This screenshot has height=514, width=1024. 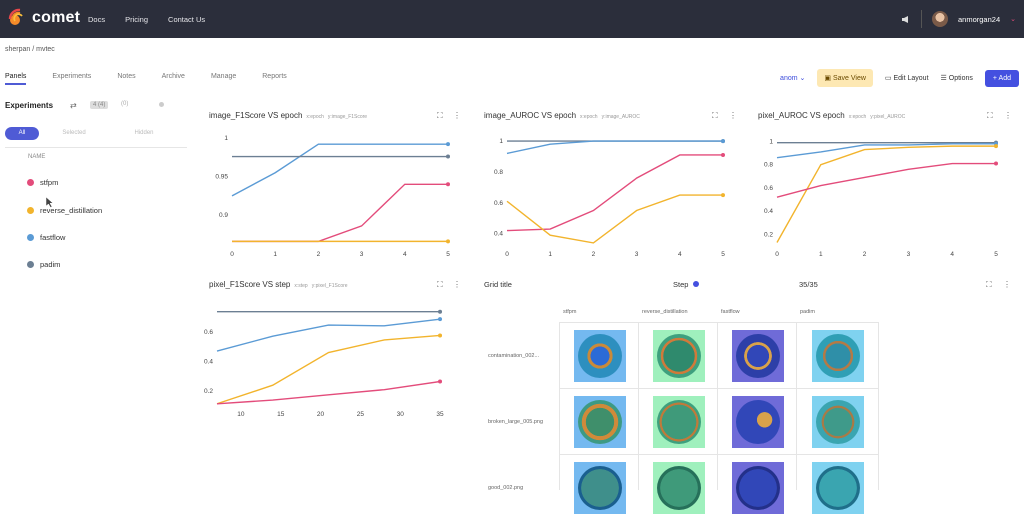 I want to click on status-dot-icon, so click(x=161, y=104).